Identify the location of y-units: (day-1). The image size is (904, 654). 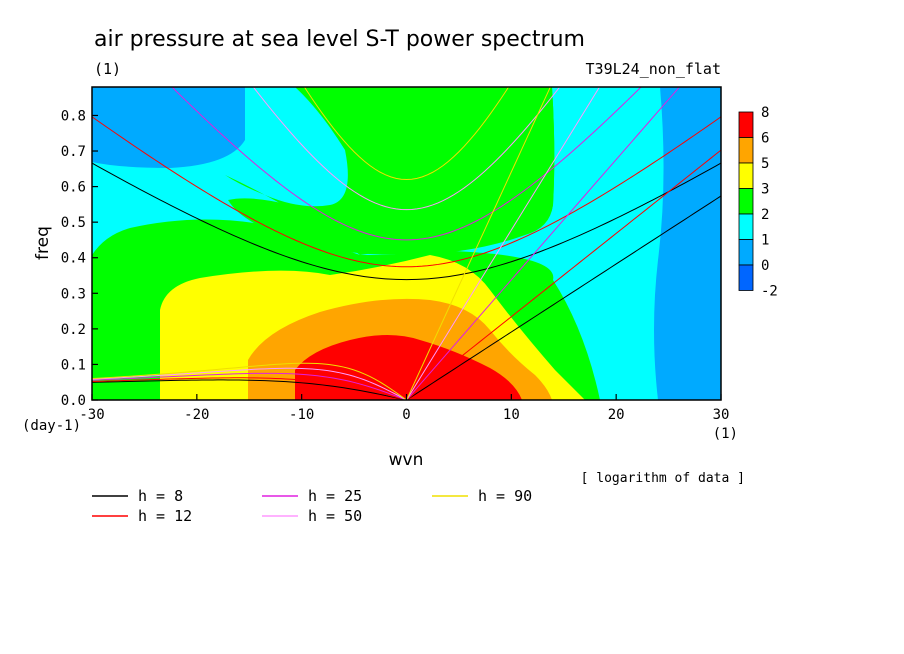
(51, 426).